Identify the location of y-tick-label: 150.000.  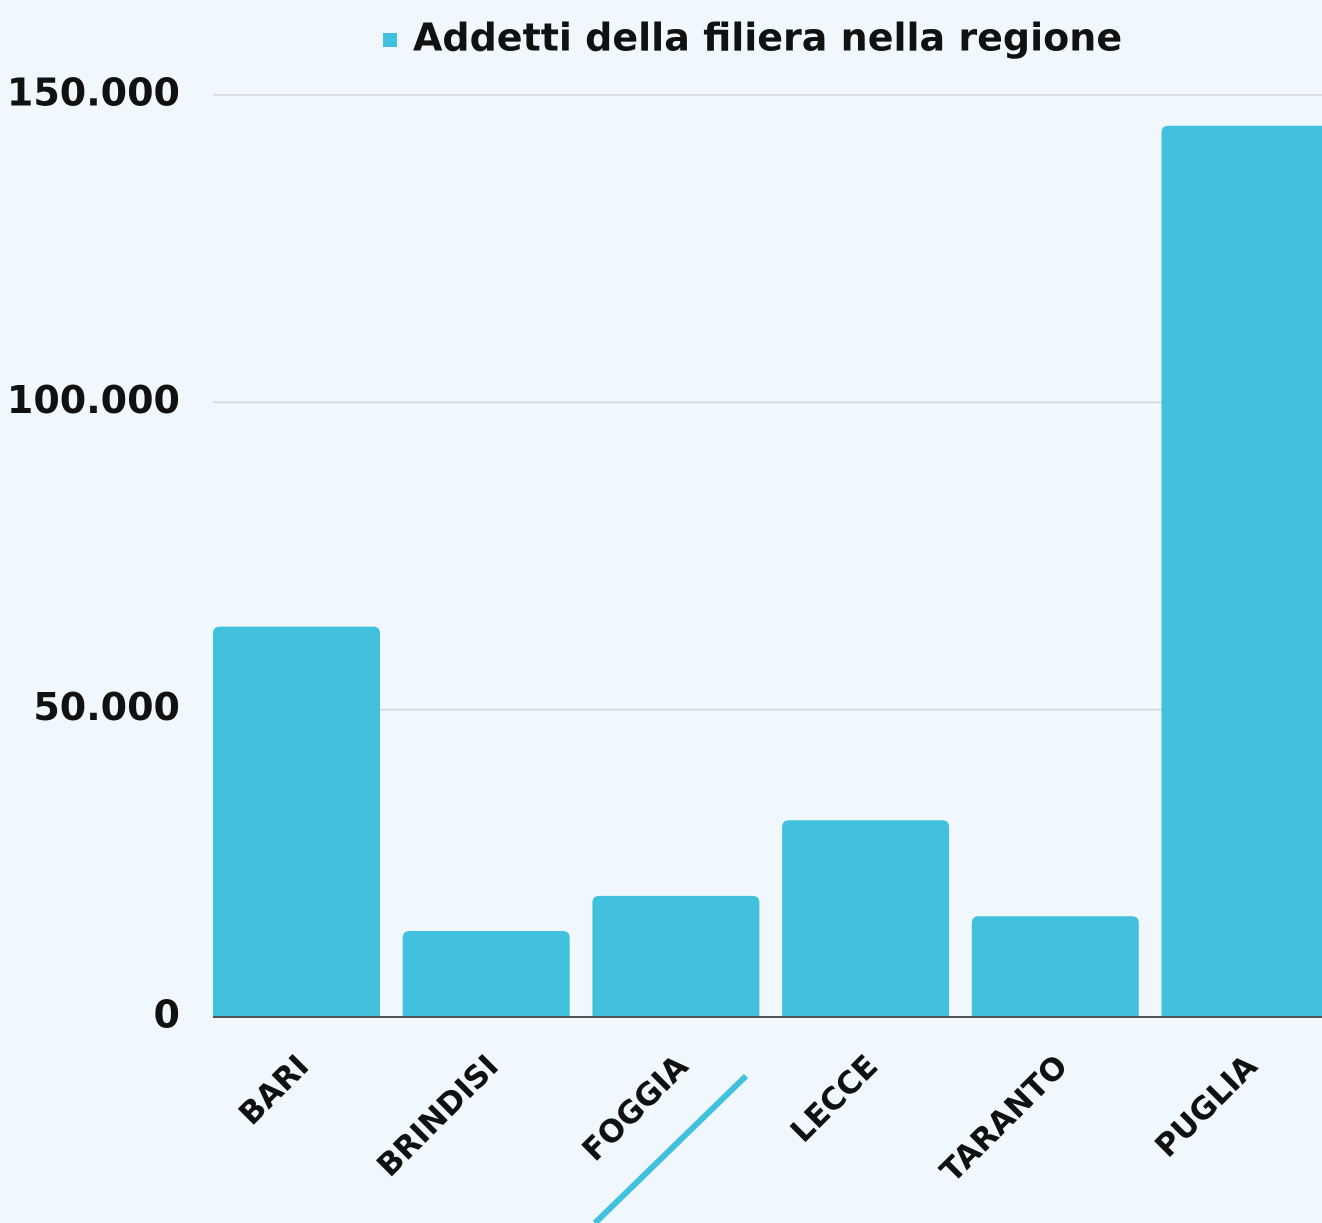
(93, 93).